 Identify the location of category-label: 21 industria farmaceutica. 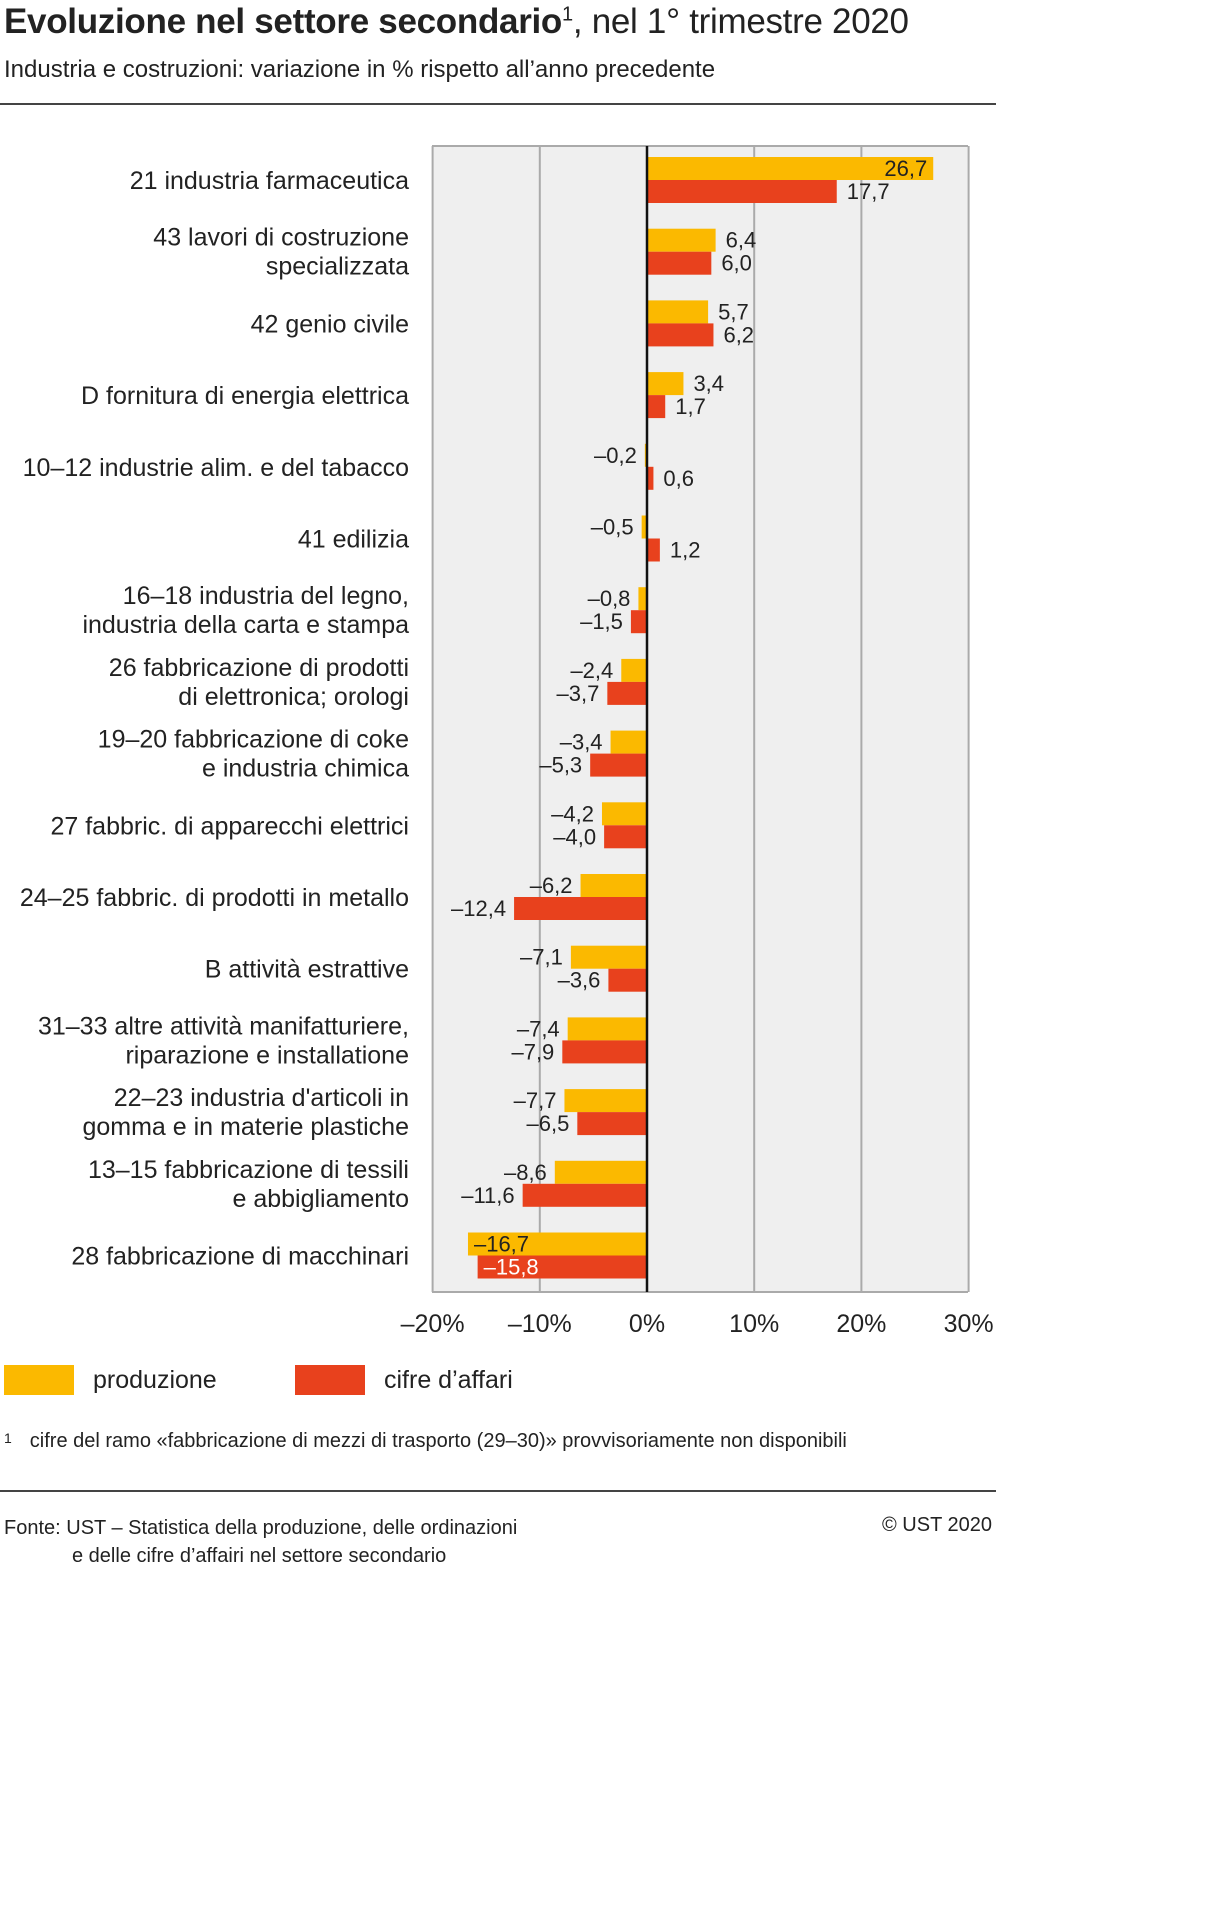
(269, 181).